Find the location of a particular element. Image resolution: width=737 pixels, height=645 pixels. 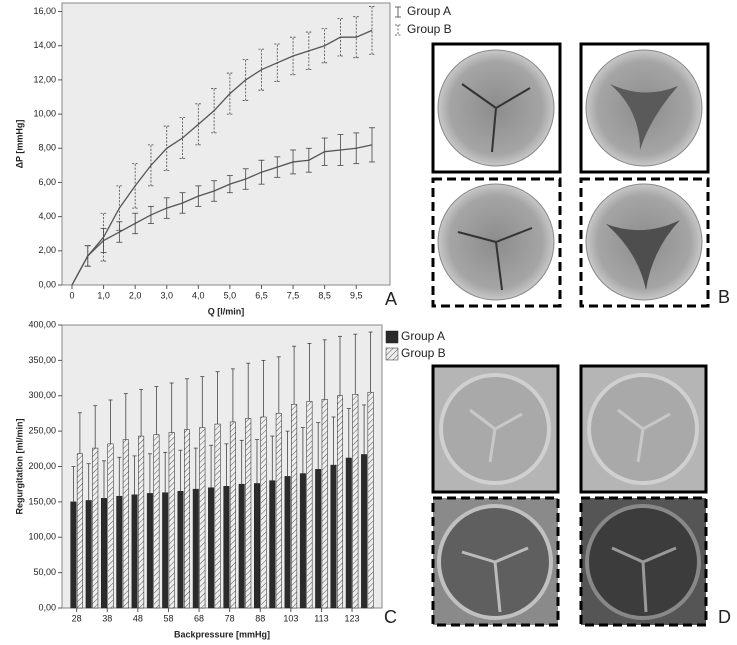

y-tick-label: 200,00 is located at coordinates (42, 466).